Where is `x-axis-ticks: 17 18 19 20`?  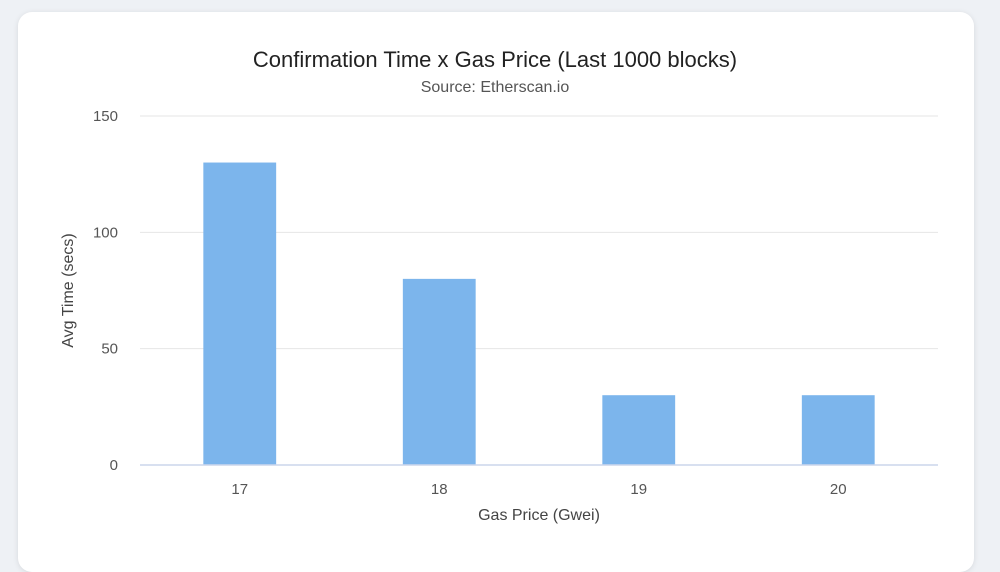
x-axis-ticks: 17 18 19 20 is located at coordinates (538, 489).